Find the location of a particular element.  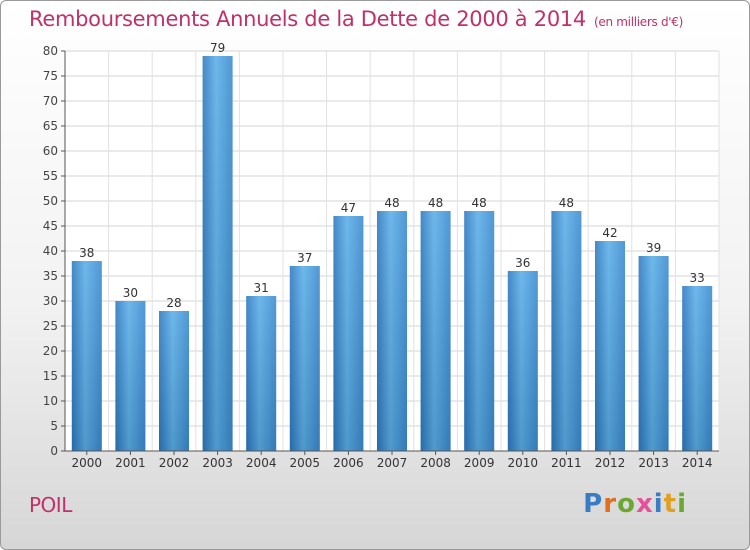

data-label: 37 is located at coordinates (304, 258).